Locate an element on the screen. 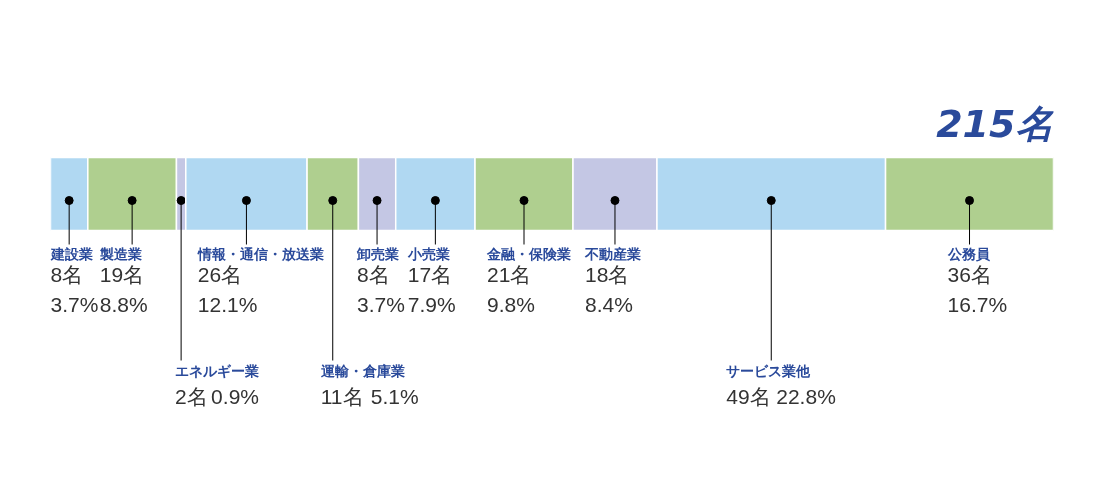 The image size is (1100, 500). text: 7.9% is located at coordinates (431, 304).